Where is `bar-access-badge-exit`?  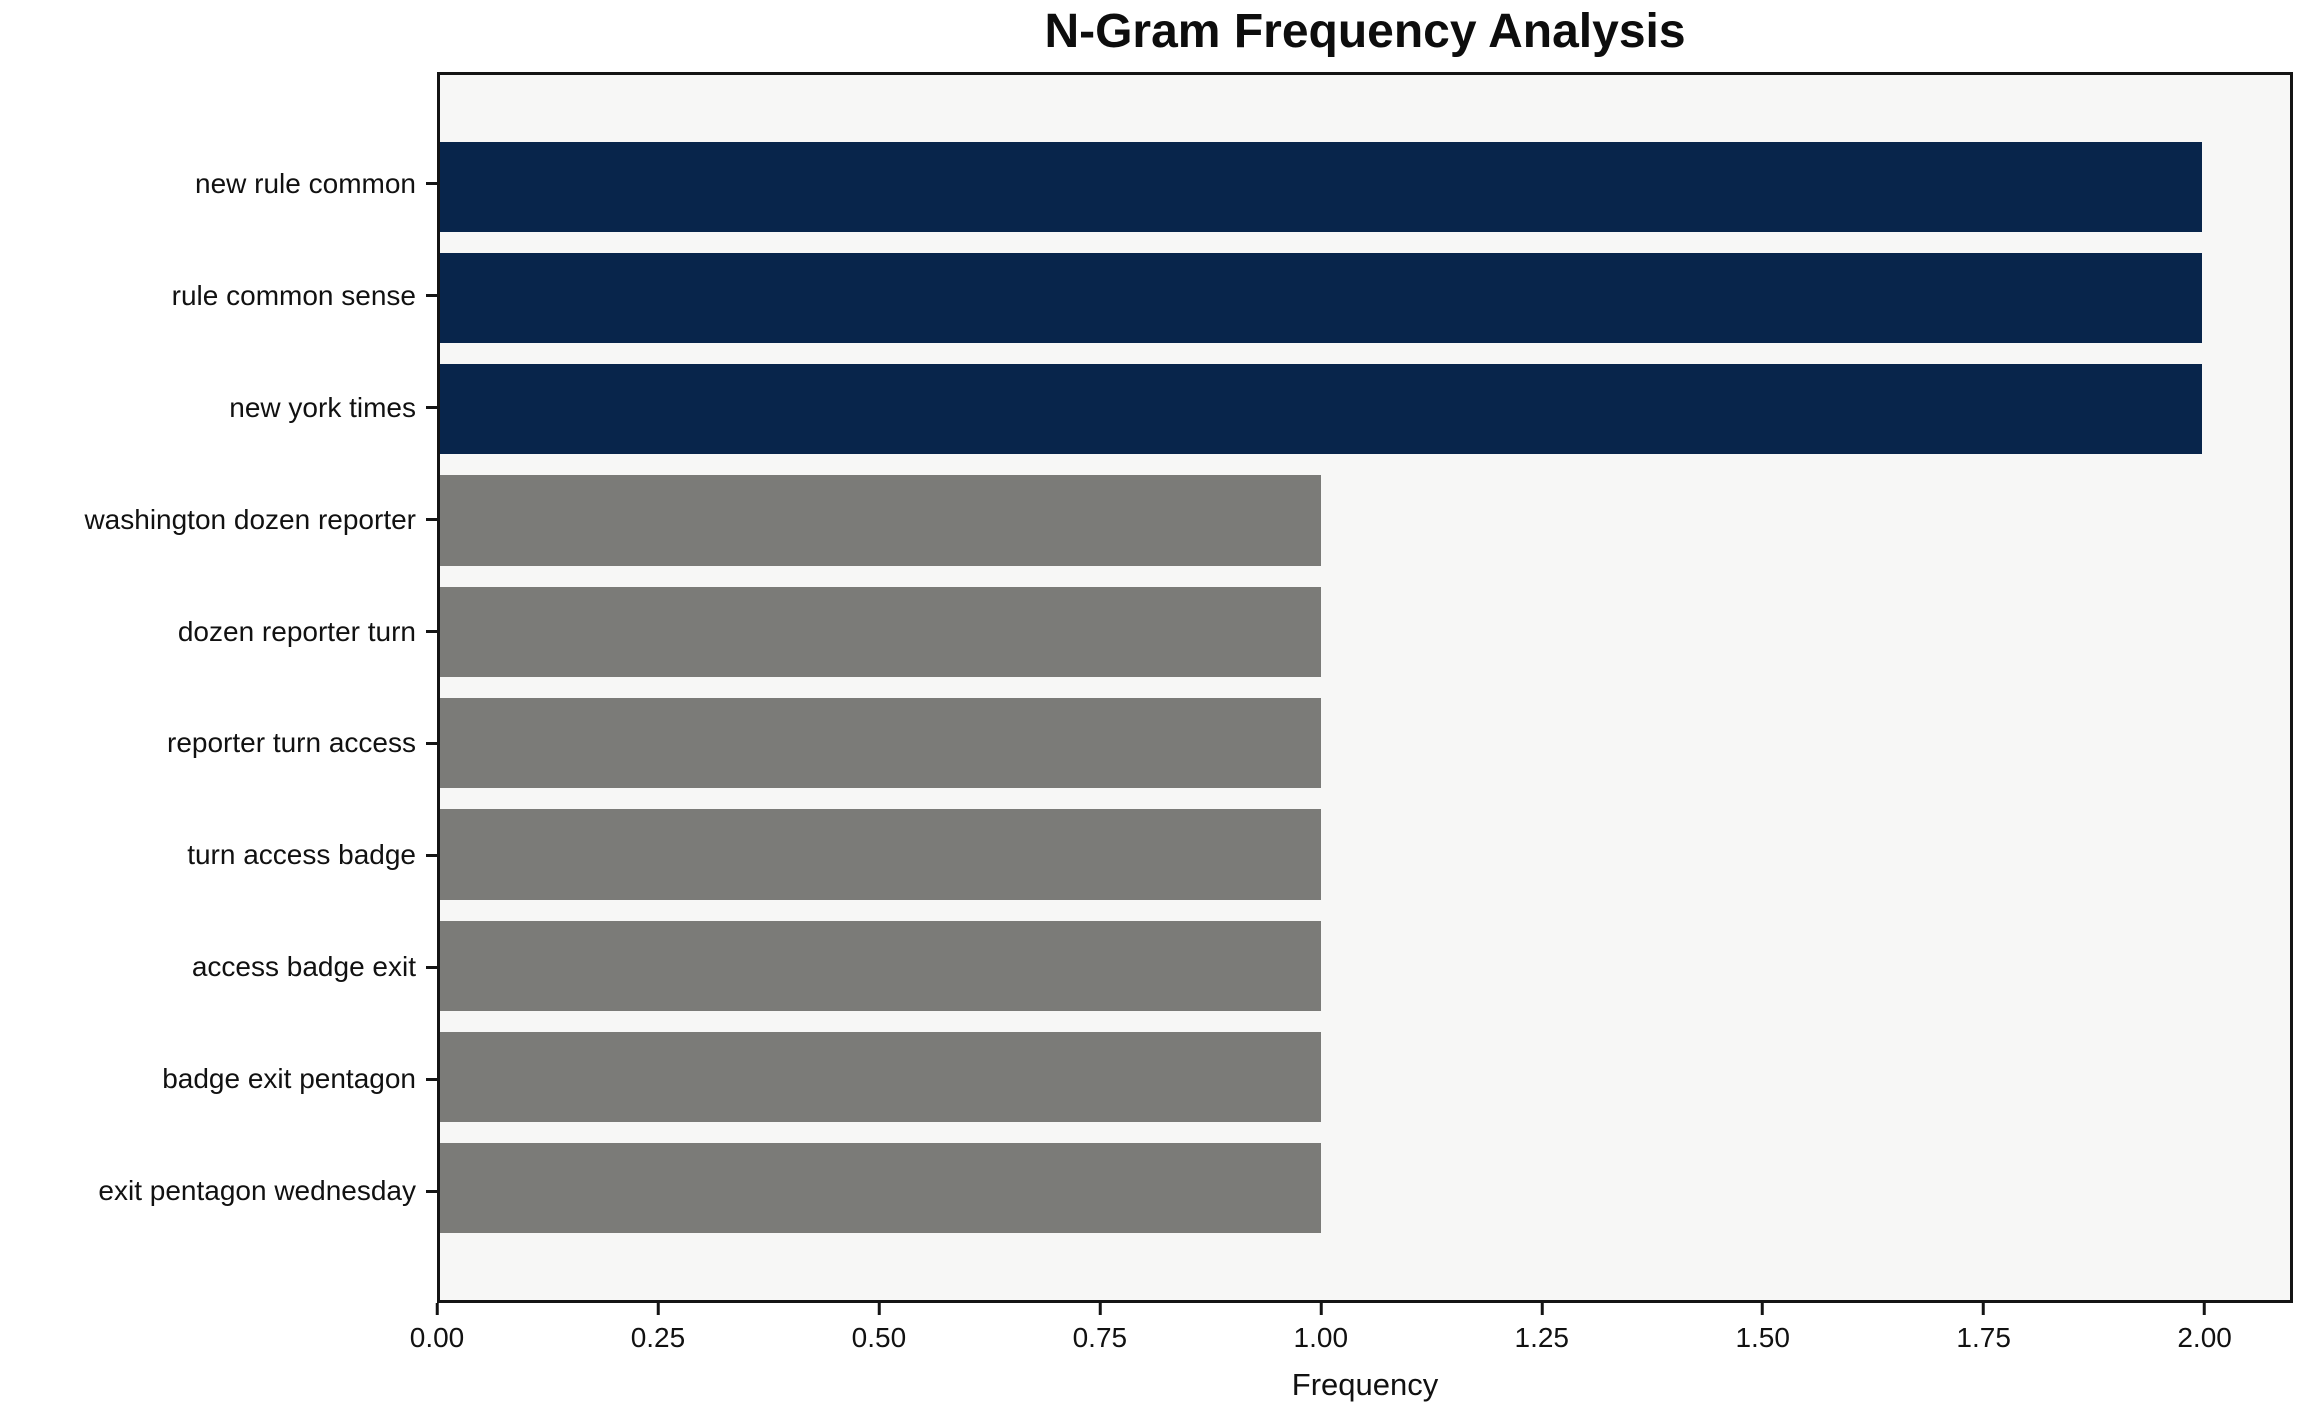 bar-access-badge-exit is located at coordinates (880, 965).